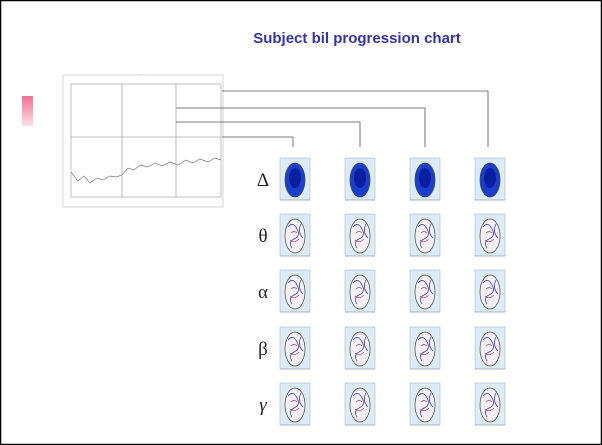  I want to click on row-label: θ, so click(262, 236).